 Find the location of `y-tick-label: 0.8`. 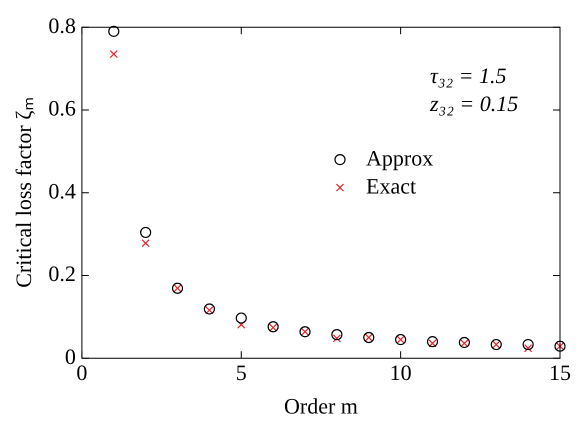

y-tick-label: 0.8 is located at coordinates (62, 25).